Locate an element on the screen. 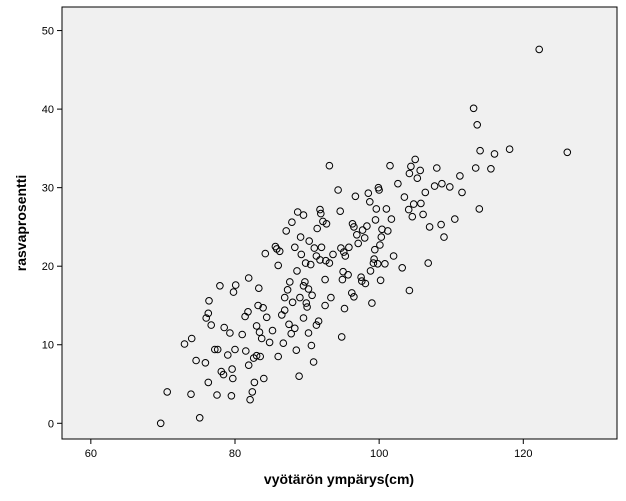  x-tick-label: 80 is located at coordinates (235, 454).